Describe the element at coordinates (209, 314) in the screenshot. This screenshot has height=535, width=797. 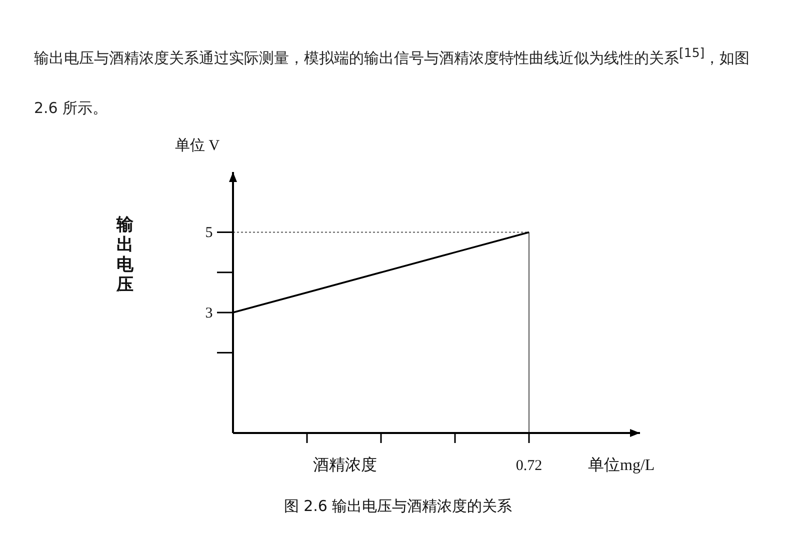
I see `y-tick-label: 3` at that location.